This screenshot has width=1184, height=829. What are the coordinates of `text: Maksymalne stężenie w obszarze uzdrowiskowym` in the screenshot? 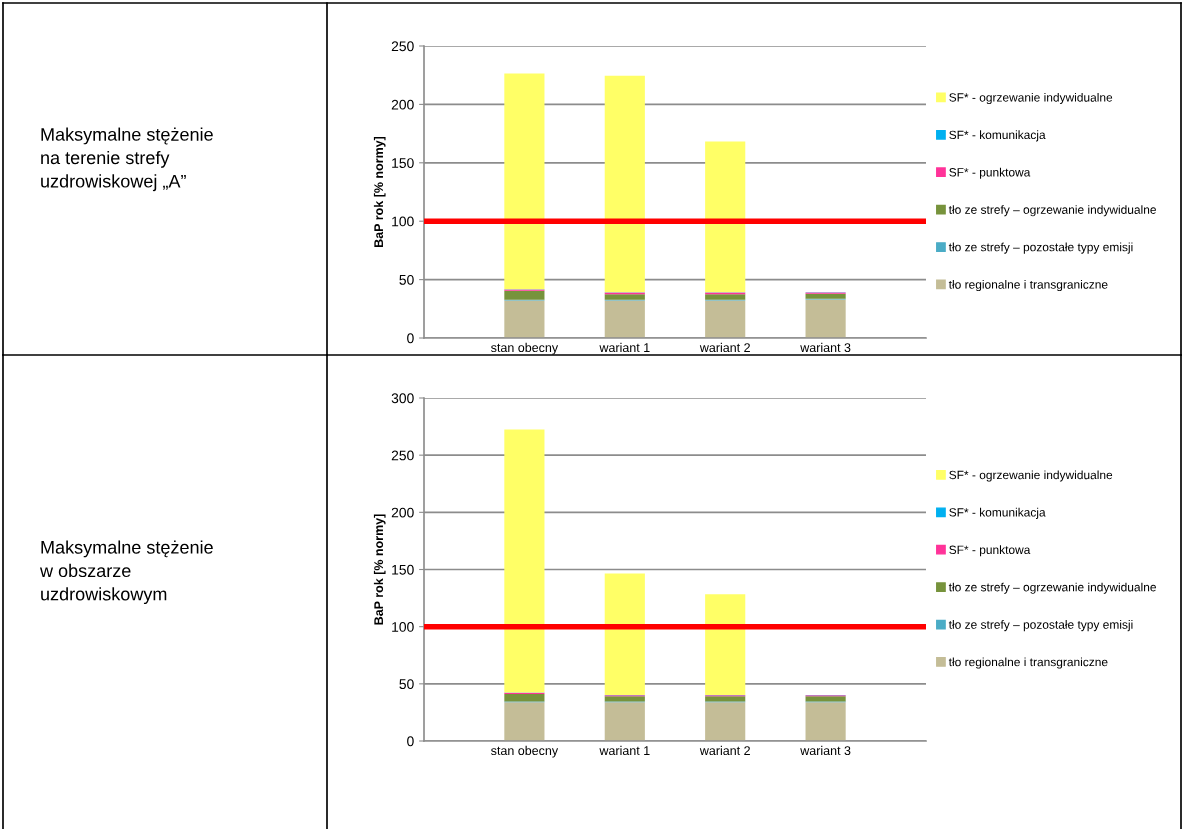 It's located at (126, 572).